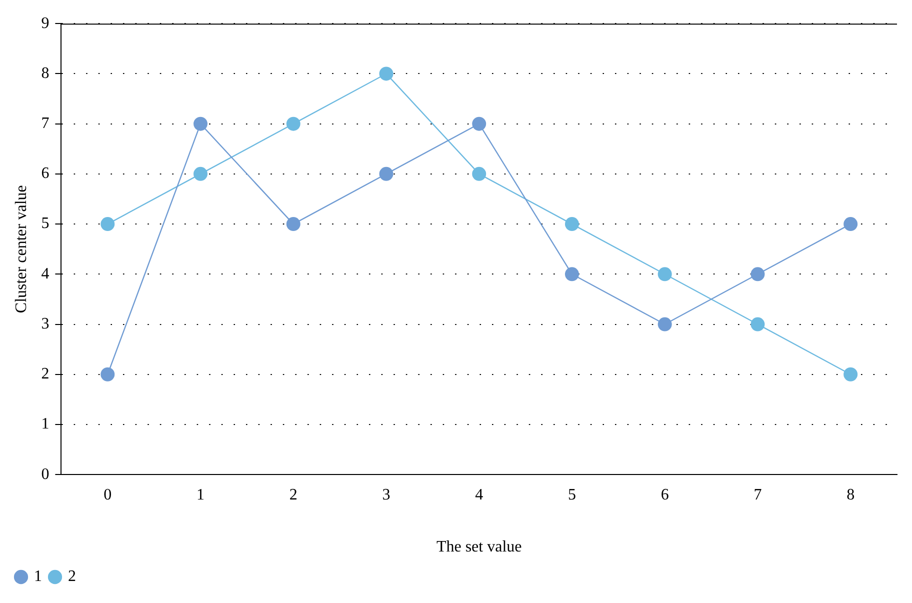 This screenshot has width=912, height=603. Describe the element at coordinates (479, 547) in the screenshot. I see `x-axis-title: The set value` at that location.